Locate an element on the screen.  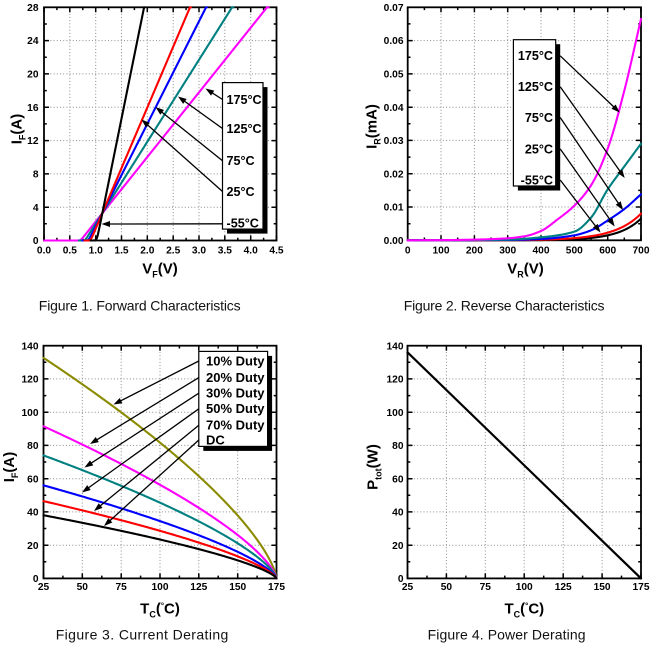
svg-text: 0.07 is located at coordinates (394, 8).